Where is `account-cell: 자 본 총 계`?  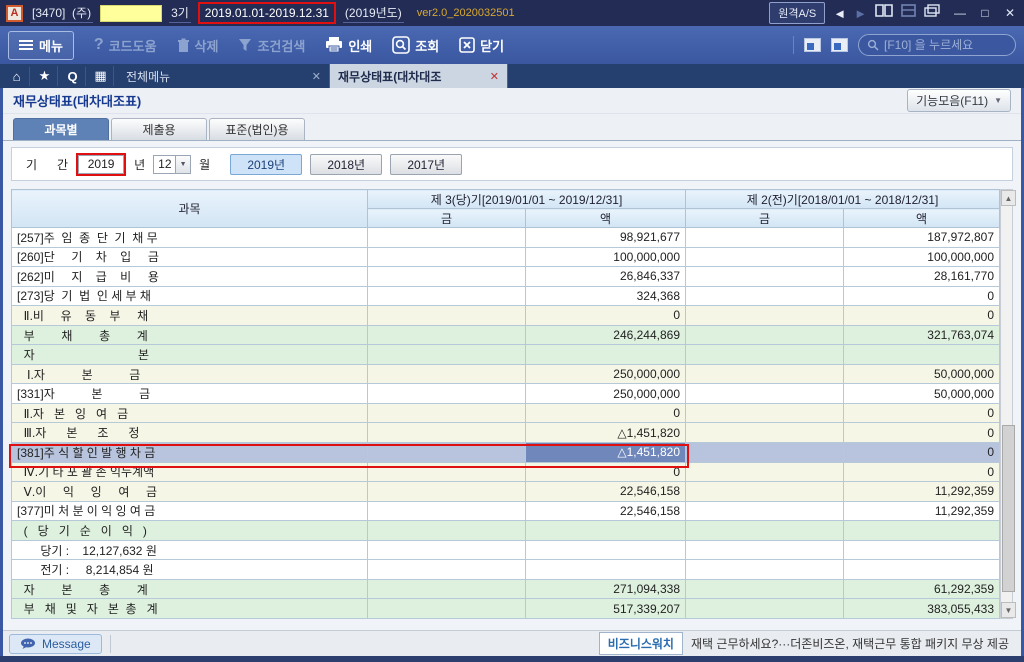 account-cell: 자 본 총 계 is located at coordinates (189, 589).